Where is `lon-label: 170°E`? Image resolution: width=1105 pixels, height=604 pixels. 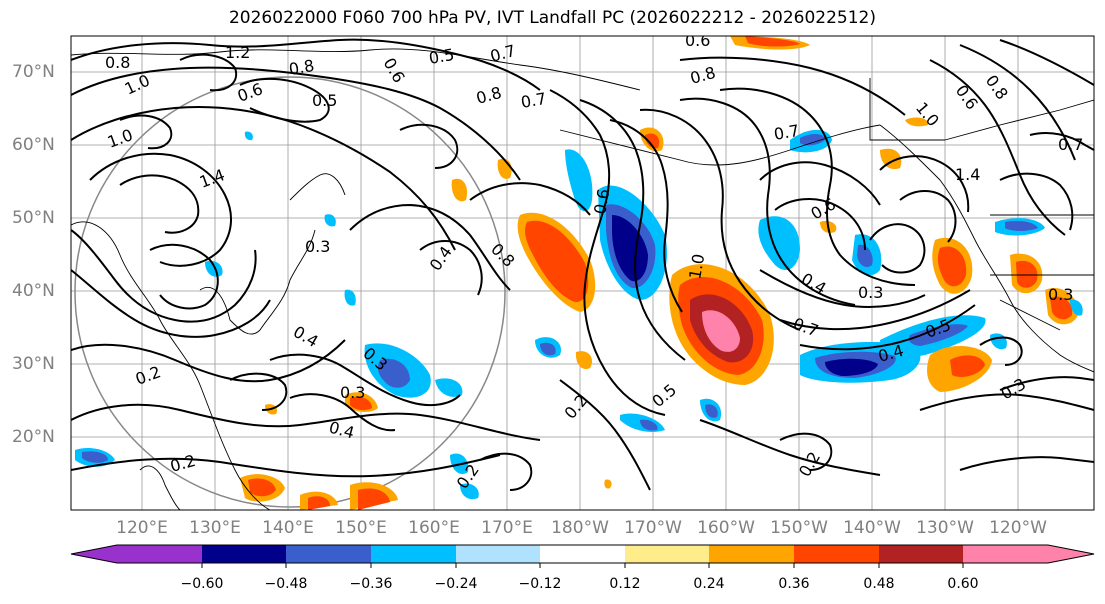
lon-label: 170°E is located at coordinates (507, 528).